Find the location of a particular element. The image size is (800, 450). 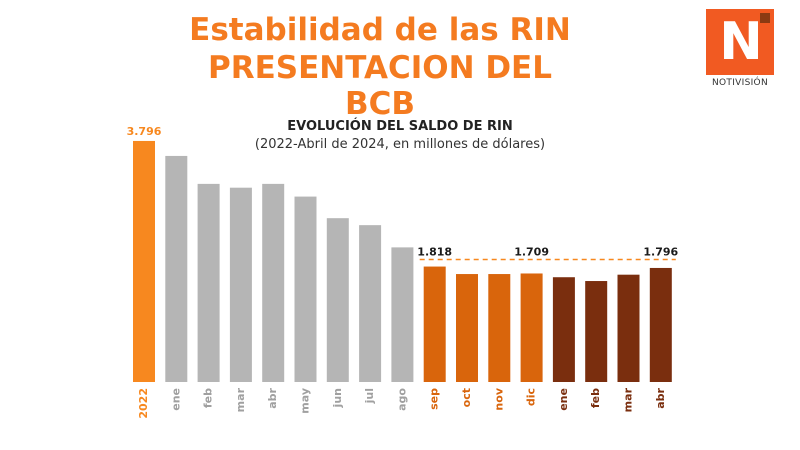

x-tick-label-13: ene is located at coordinates (563, 399).